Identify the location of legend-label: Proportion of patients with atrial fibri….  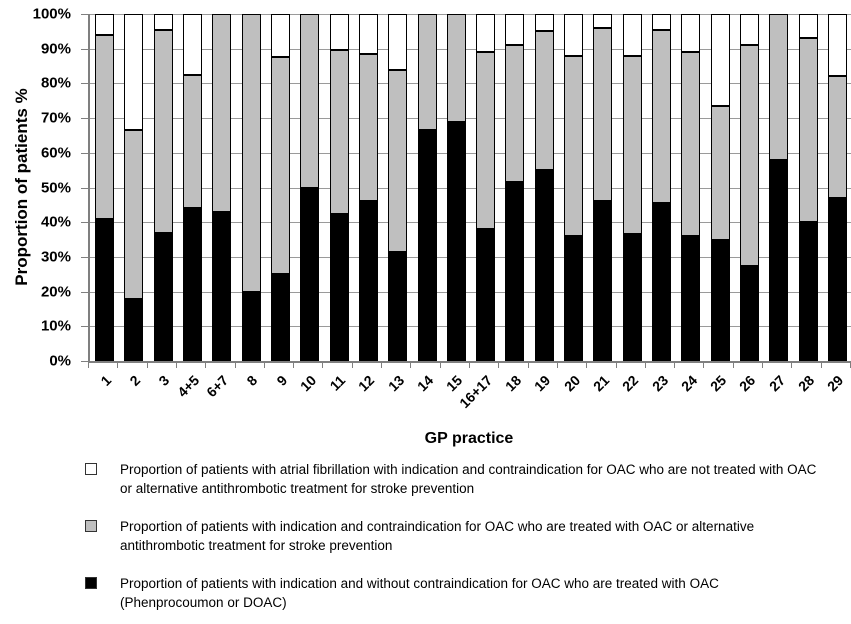
(468, 479).